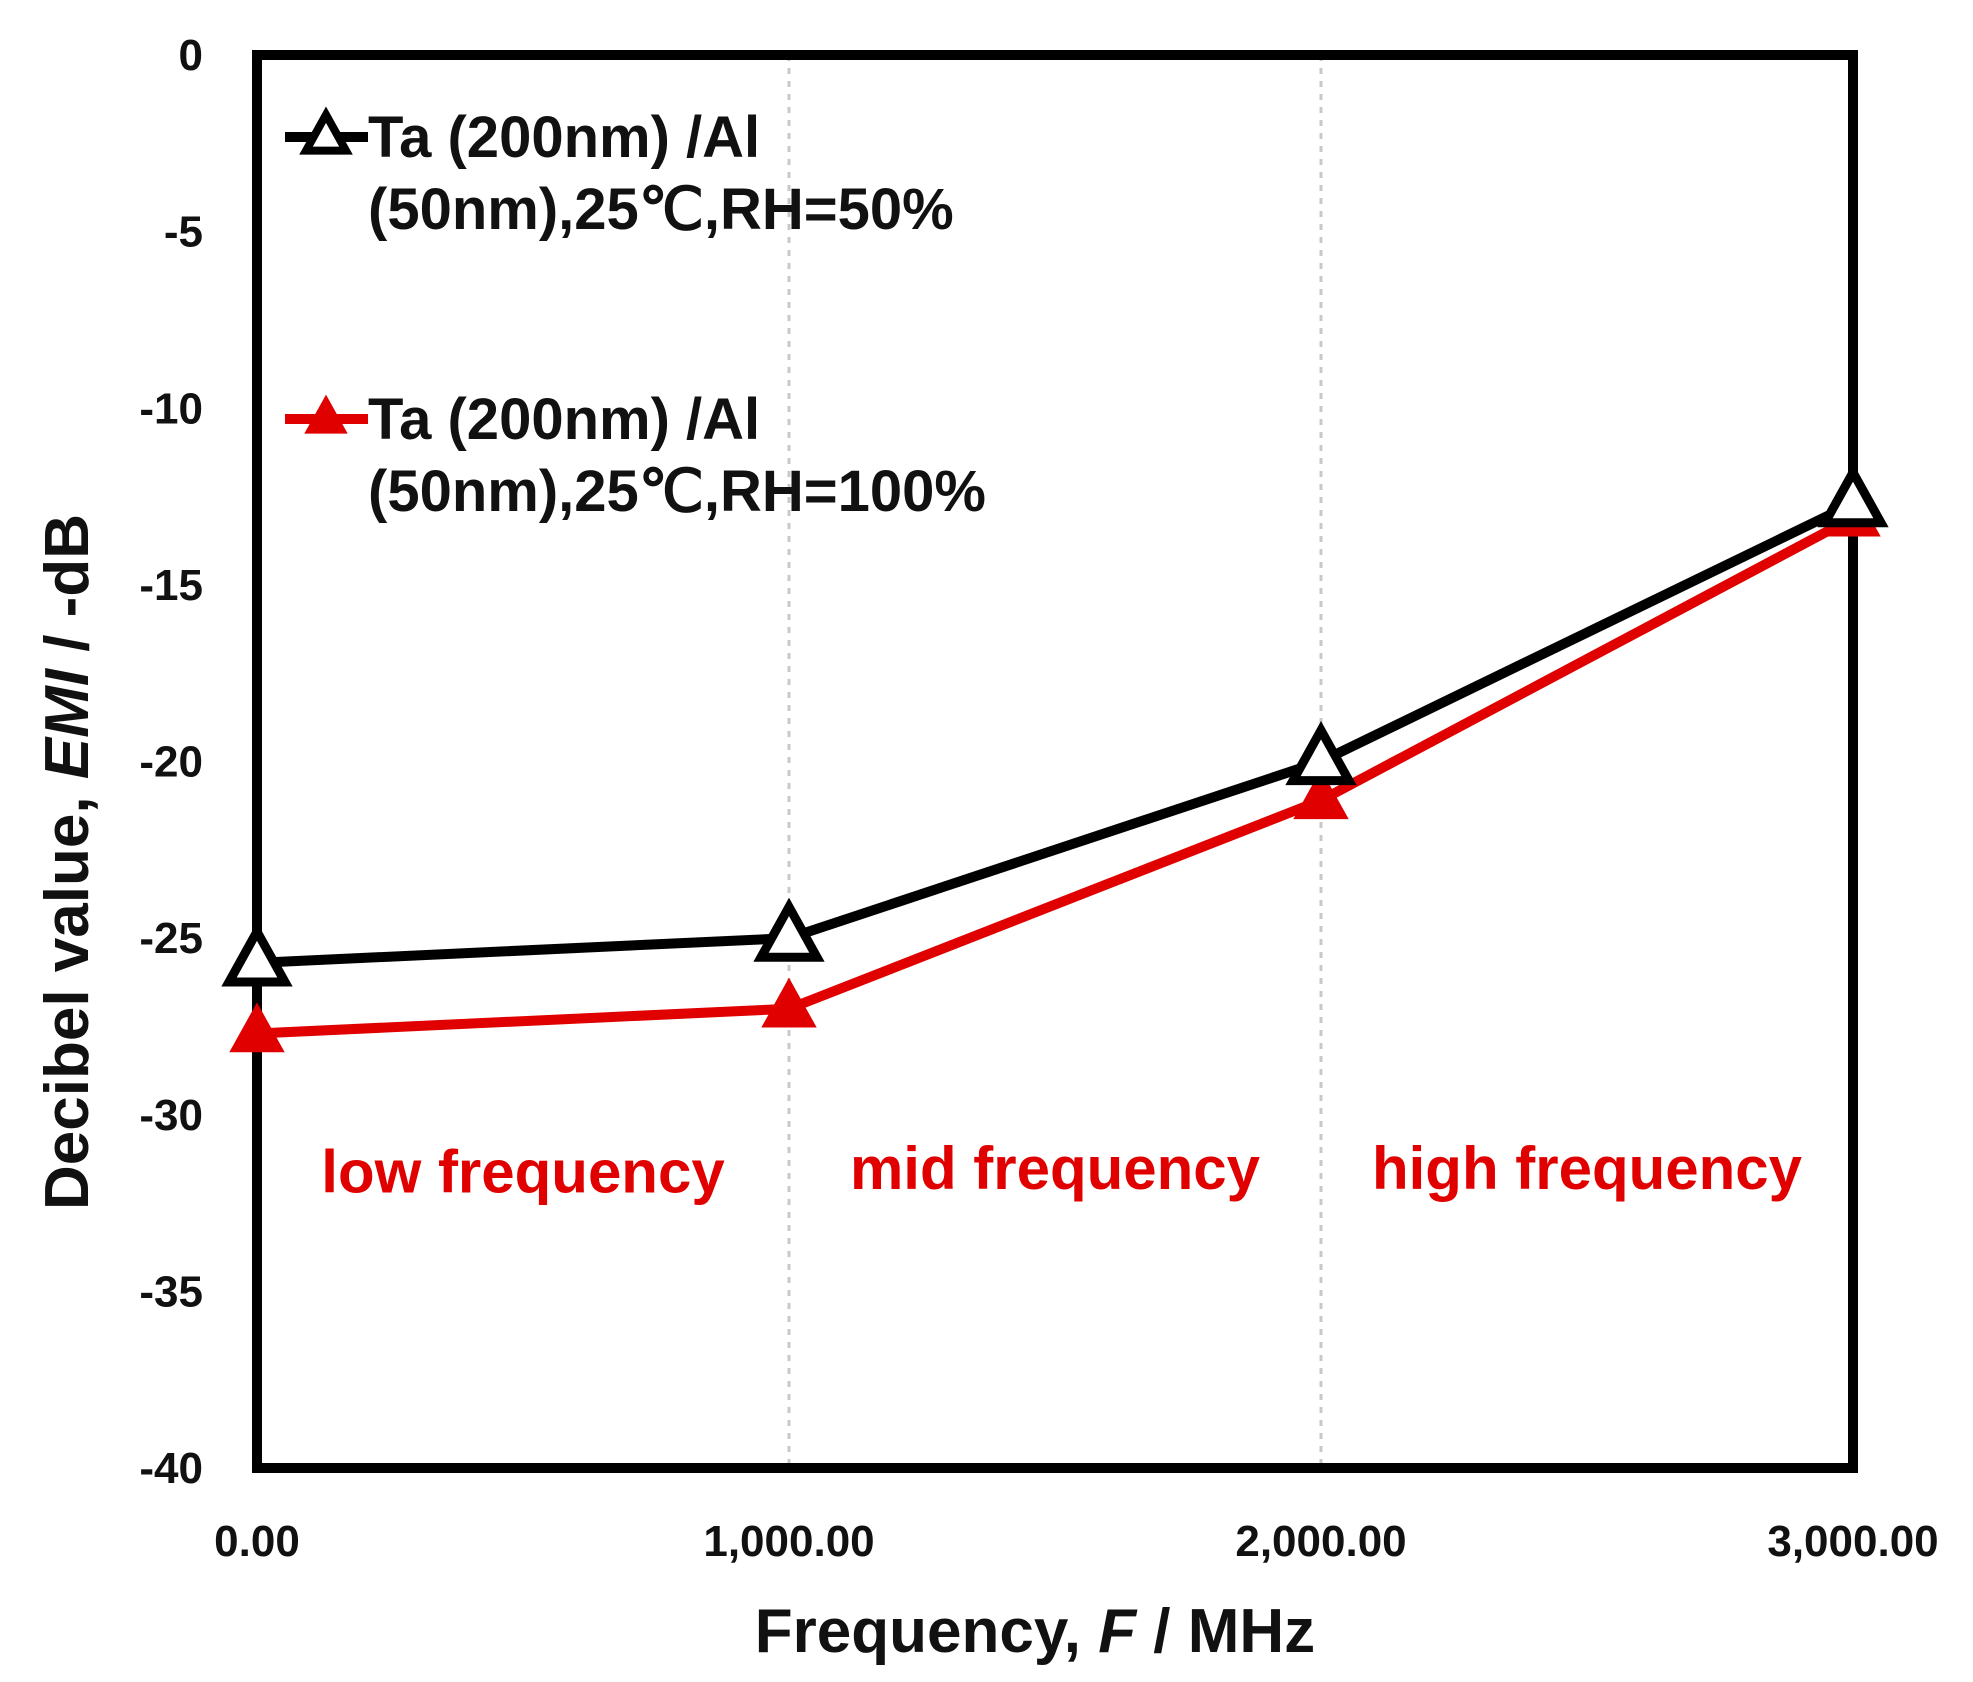  Describe the element at coordinates (635, 455) in the screenshot. I see `legend-entry: Ta (200nm) /Al (50nm),25℃,RH=100%` at that location.